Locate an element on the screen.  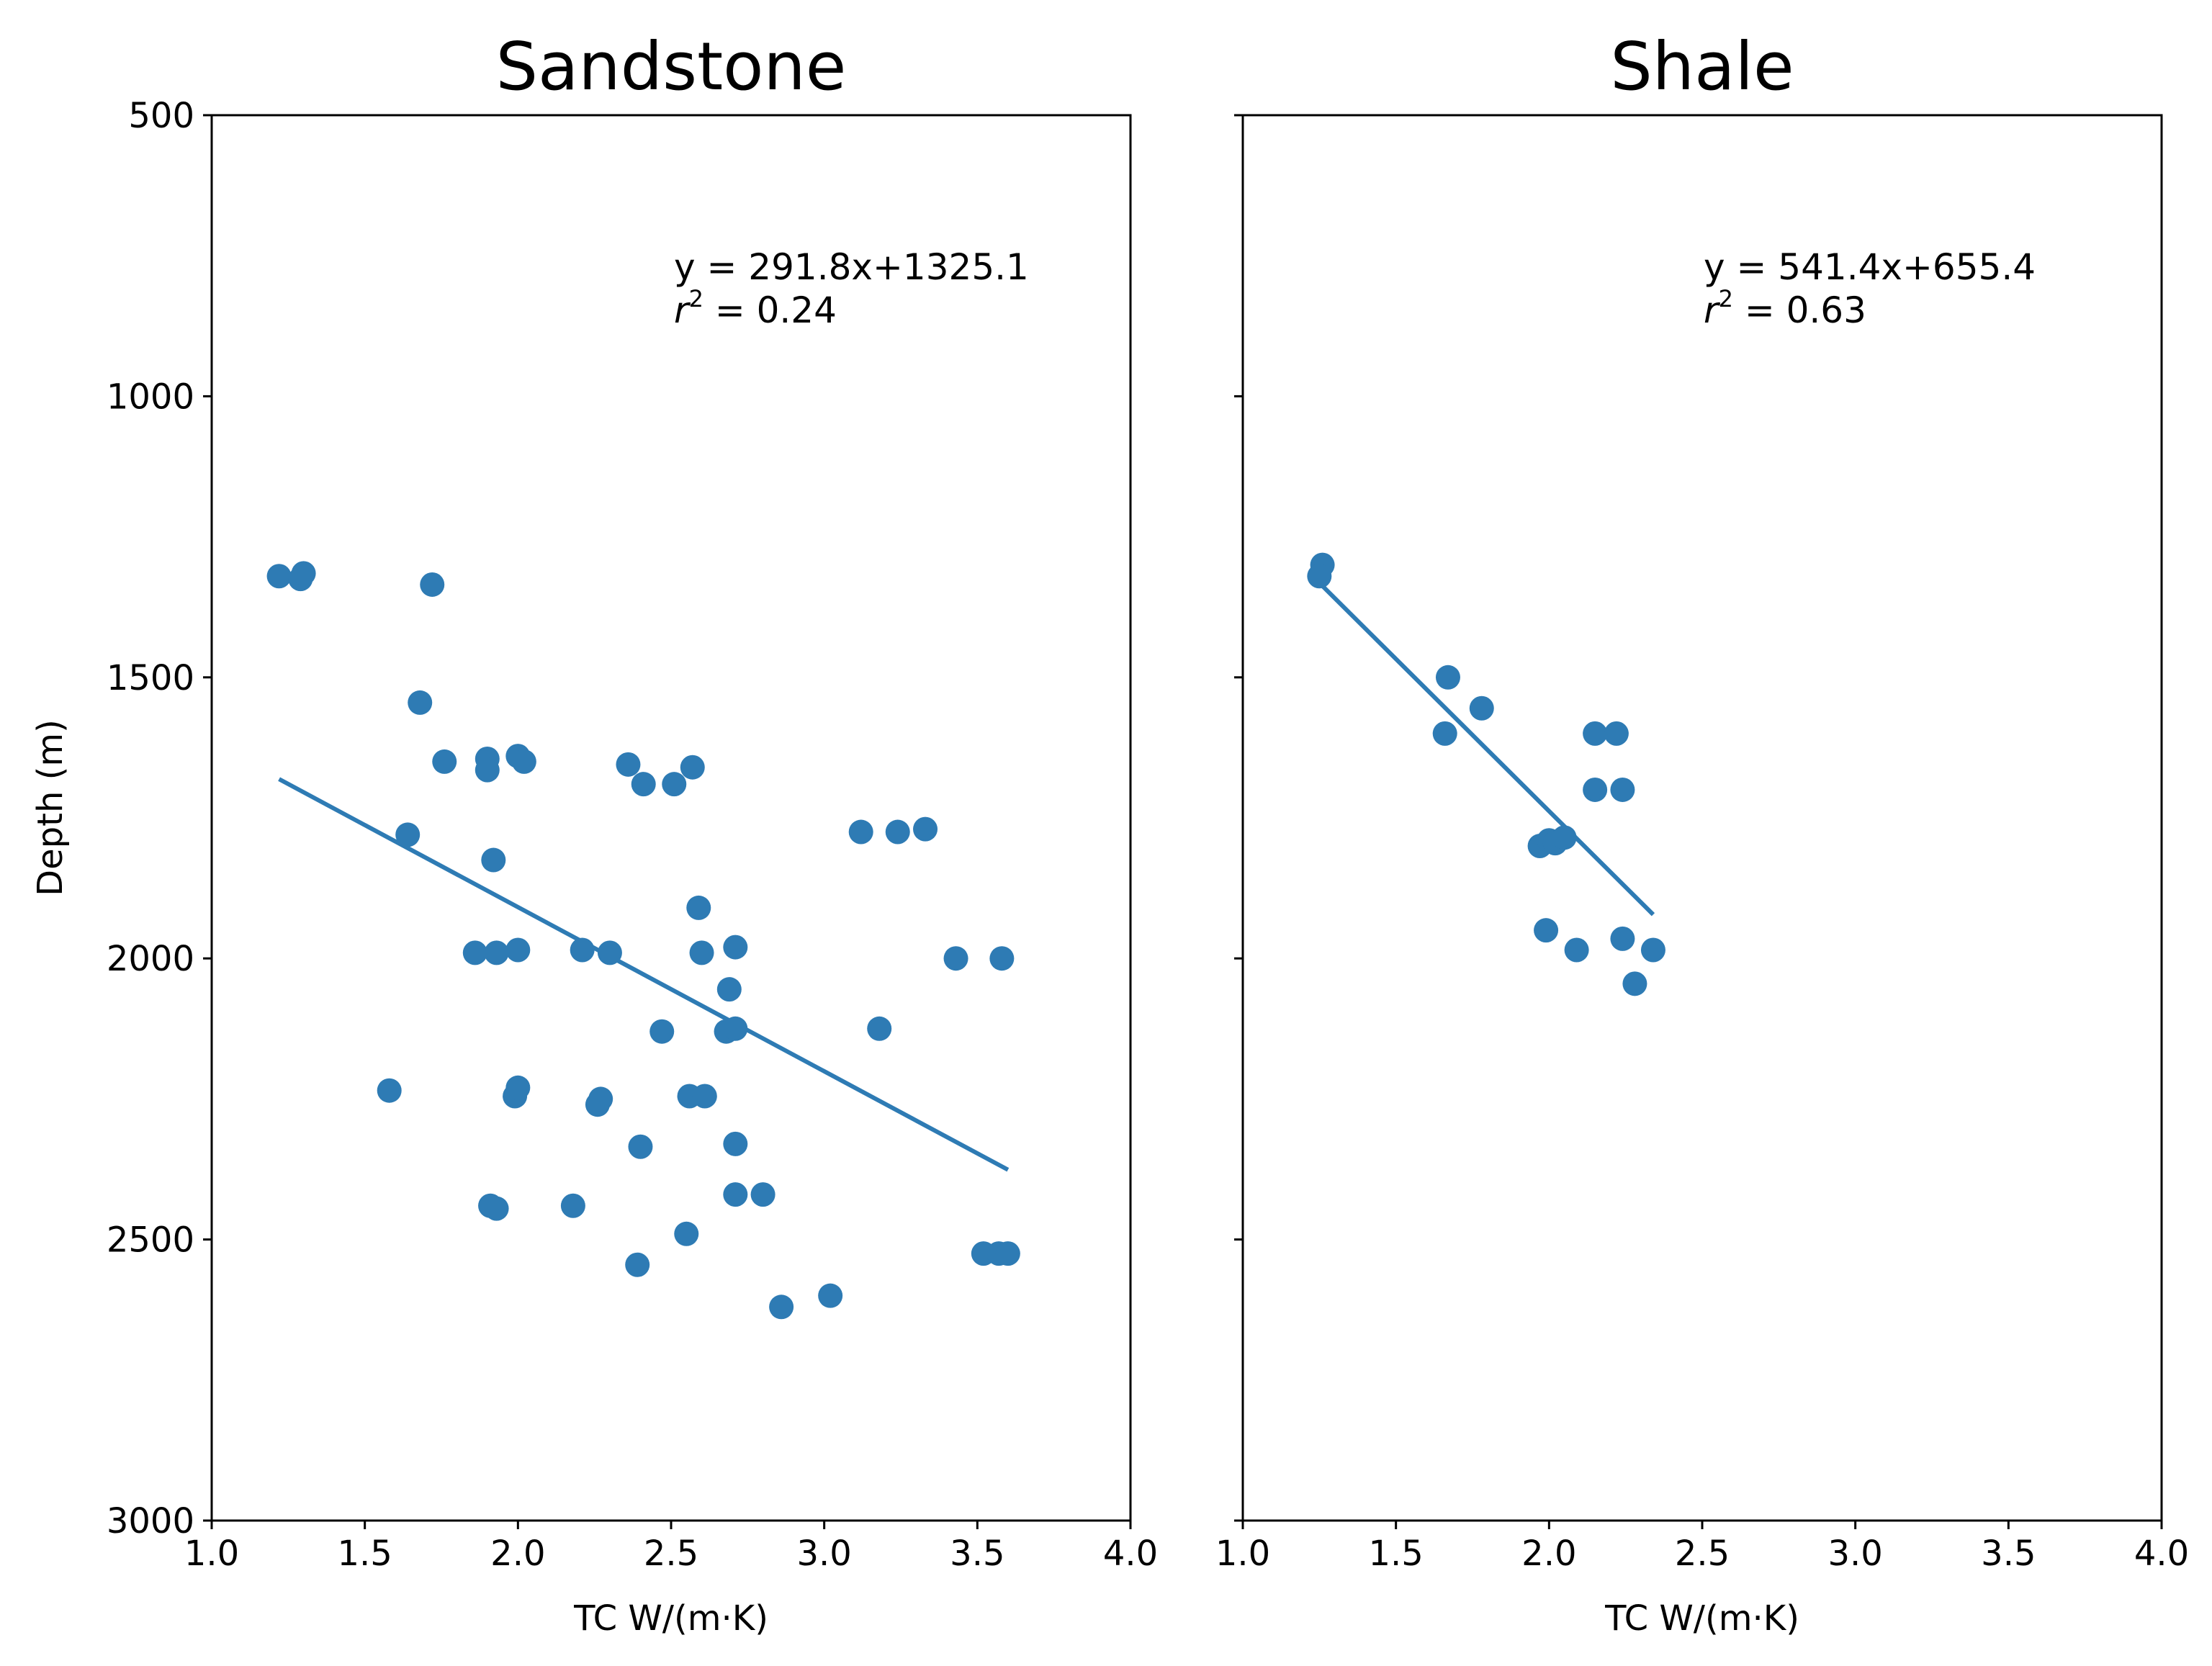
sandstone-x-tick-label: 2.5 is located at coordinates (671, 1554).